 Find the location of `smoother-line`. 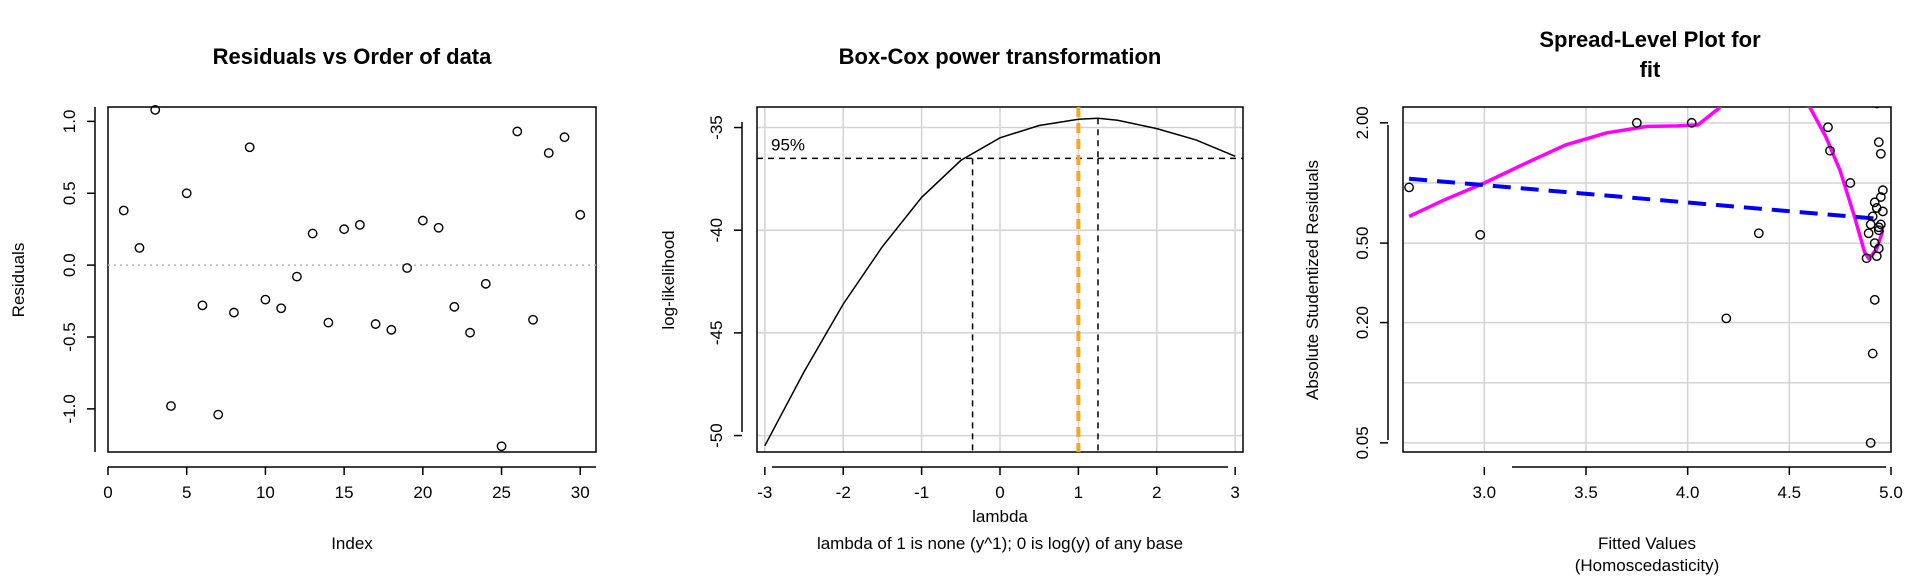

smoother-line is located at coordinates (1646, 184).